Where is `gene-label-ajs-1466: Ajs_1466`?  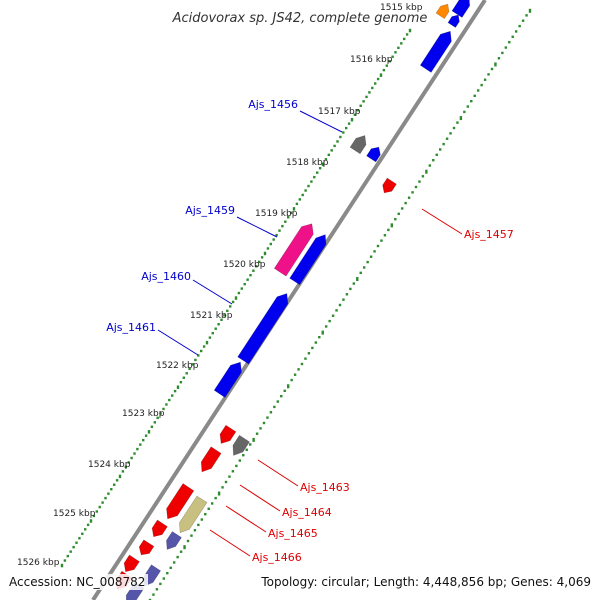 gene-label-ajs-1466: Ajs_1466 is located at coordinates (277, 557).